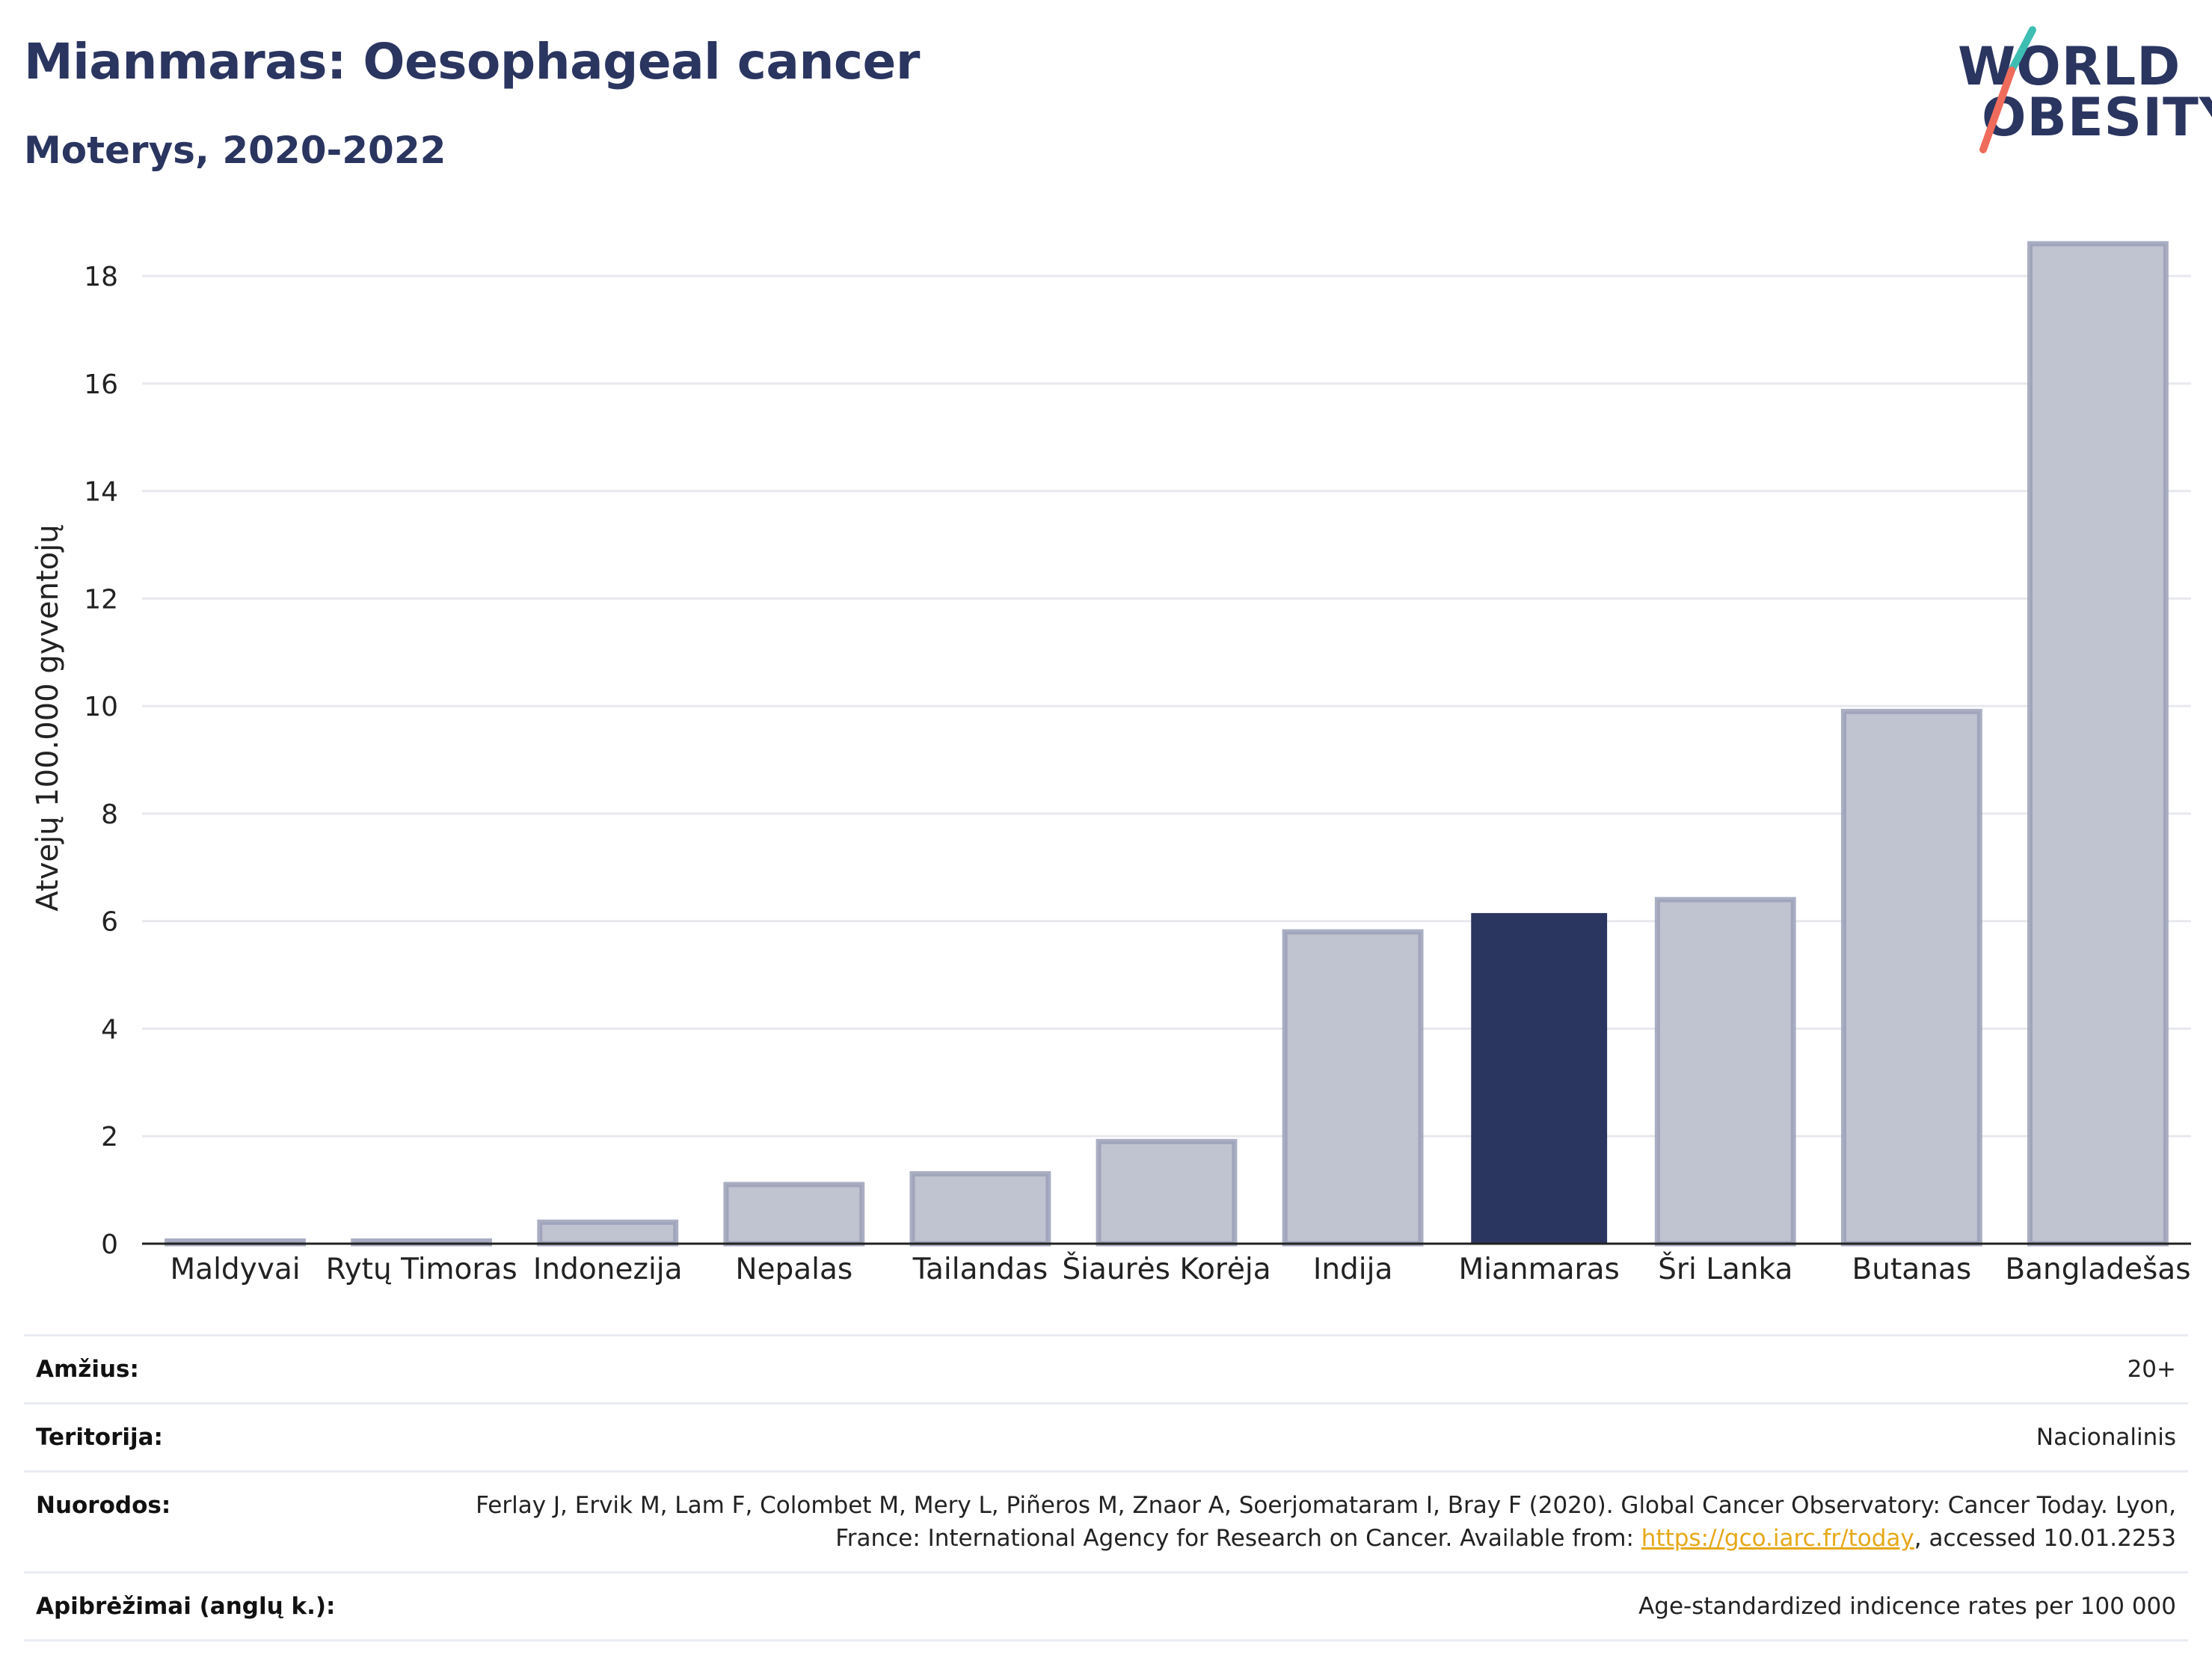 The height and width of the screenshot is (1655, 2212). I want to click on y-axis-title: Atvejų 100.000 gyventojų, so click(48, 718).